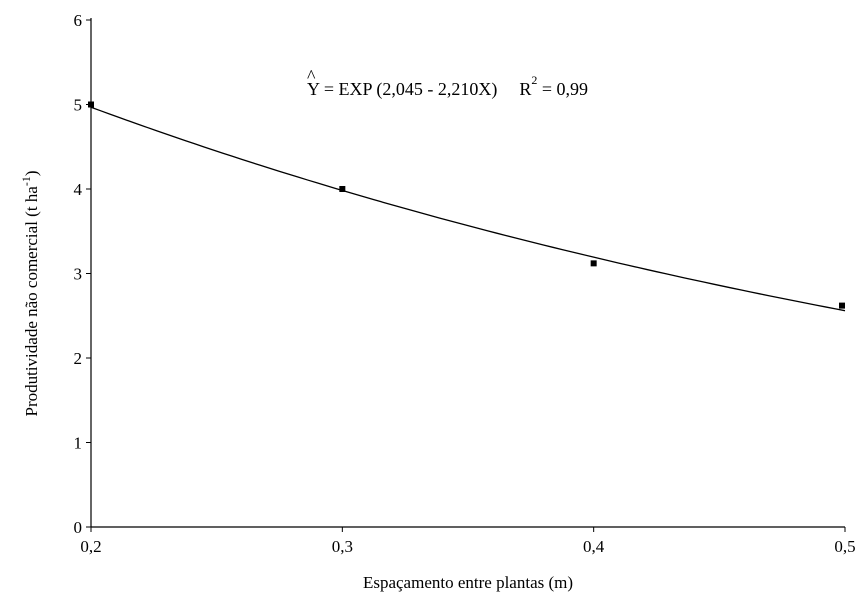 This screenshot has width=855, height=602. Describe the element at coordinates (468, 582) in the screenshot. I see `x-axis-title: Espaçamento entre plantas (m)` at that location.